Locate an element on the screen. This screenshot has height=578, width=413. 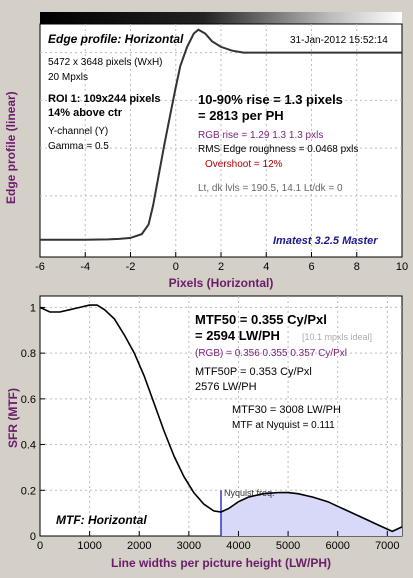
mtf-x-tick-label: 3000 is located at coordinates (189, 546).